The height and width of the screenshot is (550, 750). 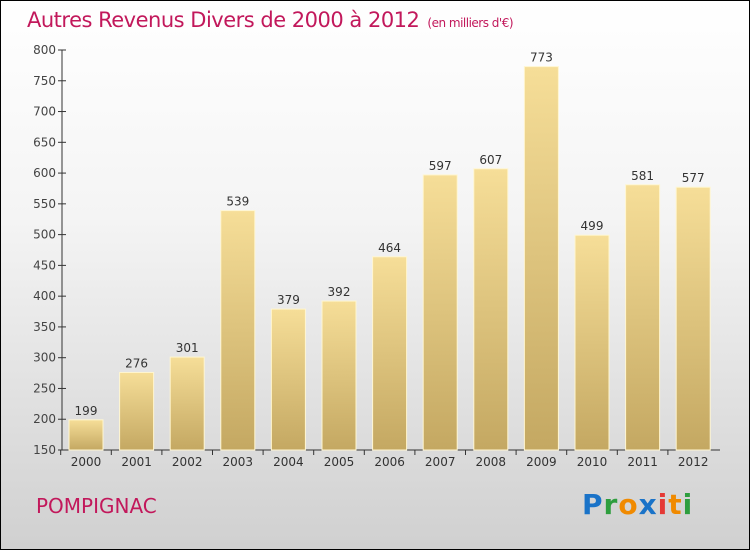 What do you see at coordinates (642, 462) in the screenshot?
I see `x-tick-label: 2011` at bounding box center [642, 462].